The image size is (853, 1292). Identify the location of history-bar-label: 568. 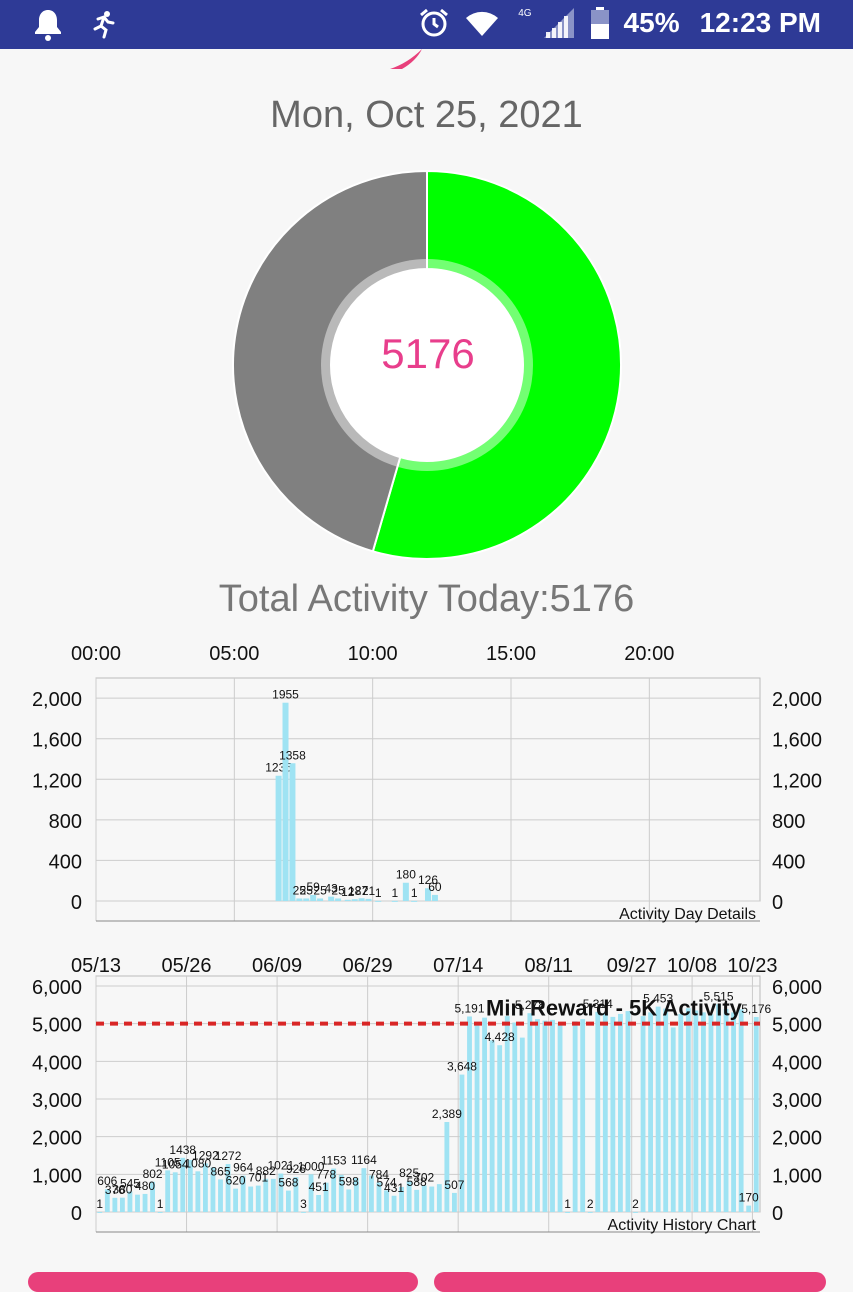
(288, 1183).